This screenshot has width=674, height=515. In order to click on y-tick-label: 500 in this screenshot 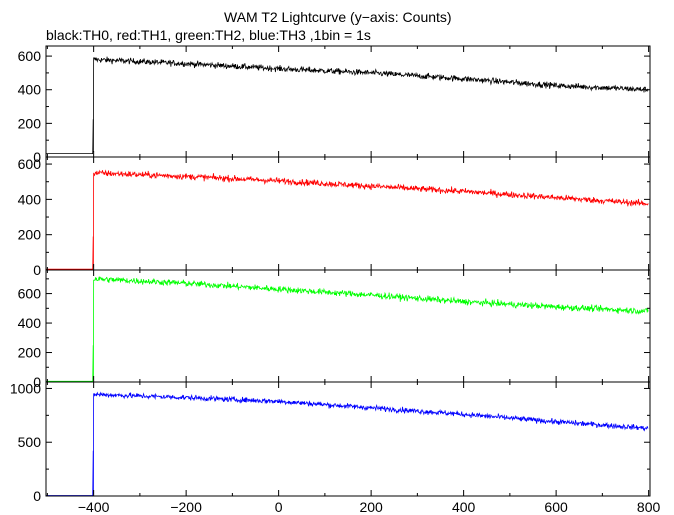, I will do `click(30, 442)`.